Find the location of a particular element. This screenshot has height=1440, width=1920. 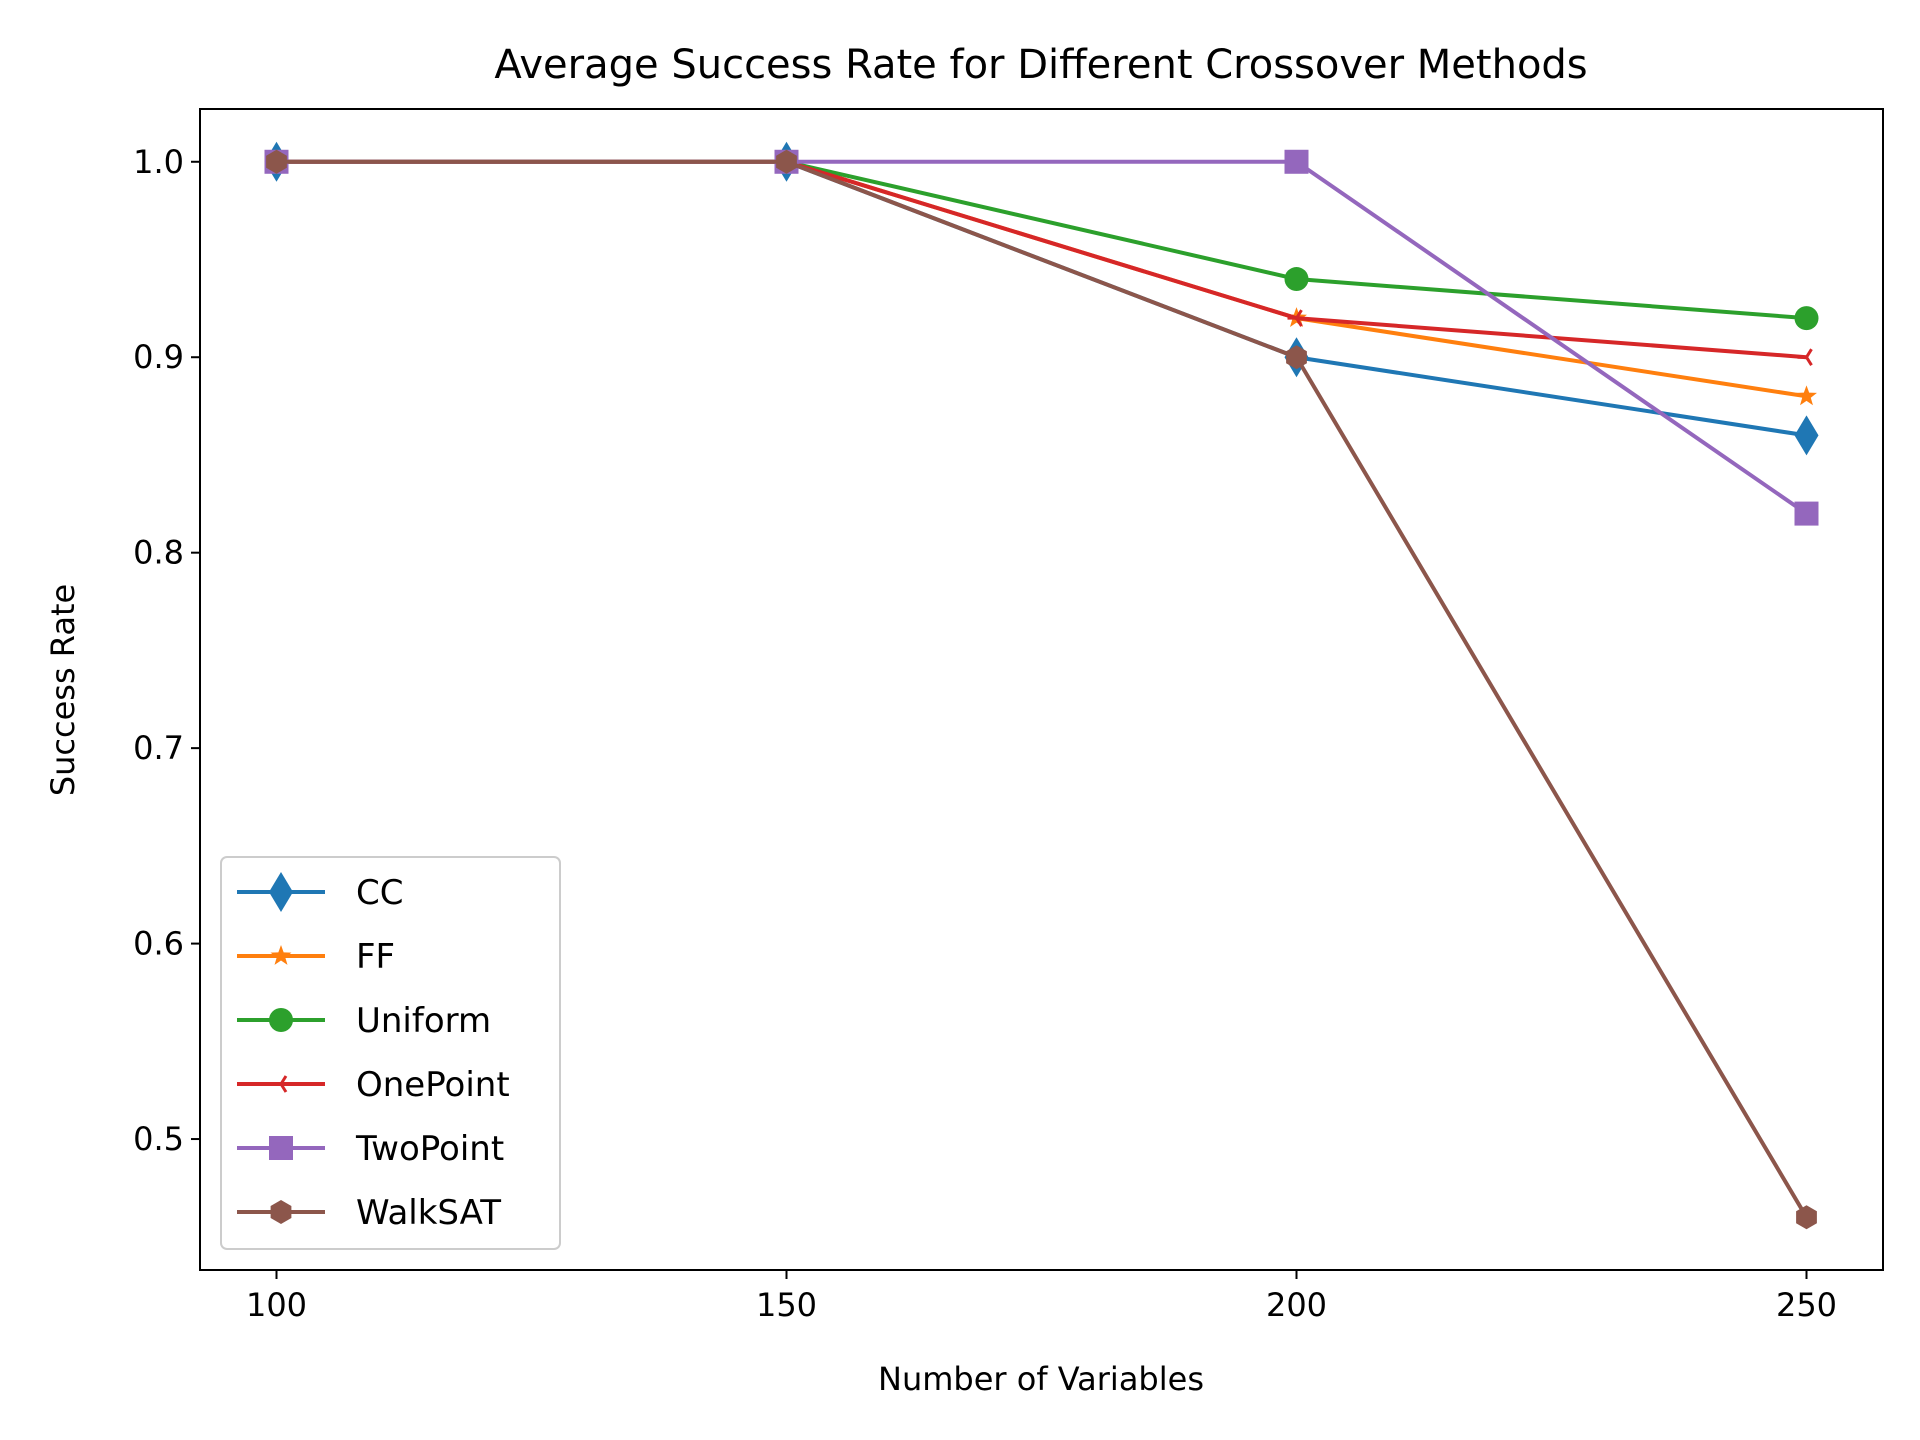

y-tick-label: 0.8 is located at coordinates (158, 553).